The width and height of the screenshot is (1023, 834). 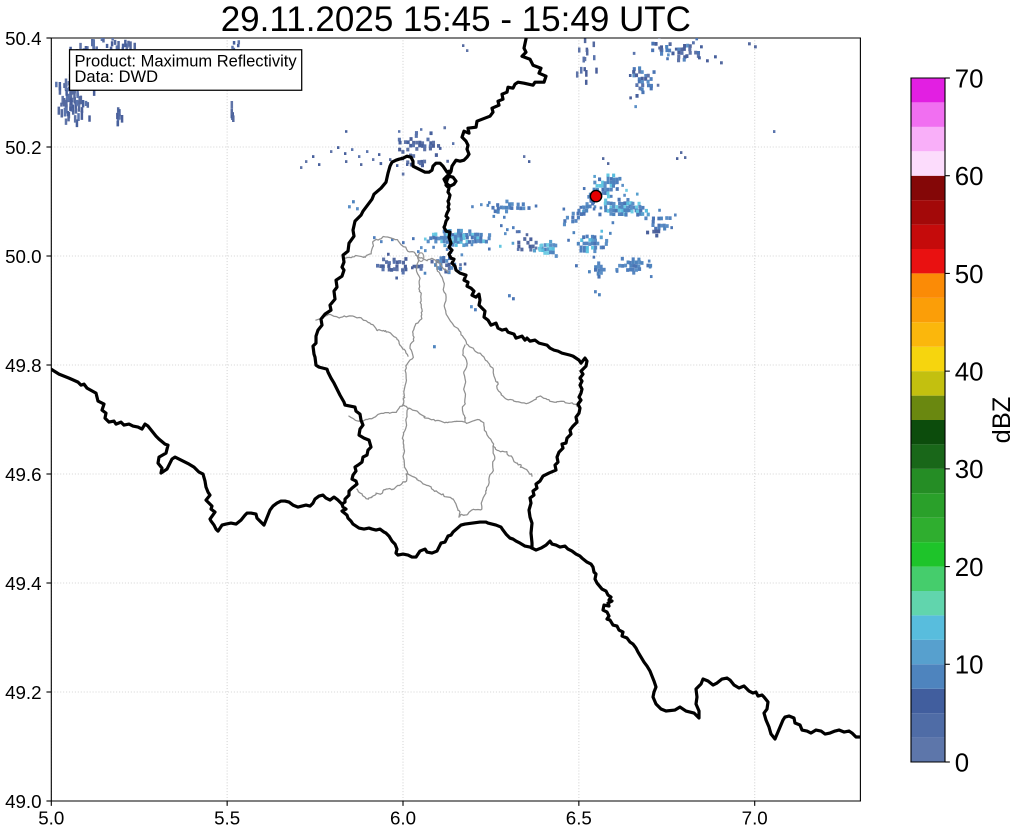 I want to click on svg-text: 49.4, so click(x=23, y=583).